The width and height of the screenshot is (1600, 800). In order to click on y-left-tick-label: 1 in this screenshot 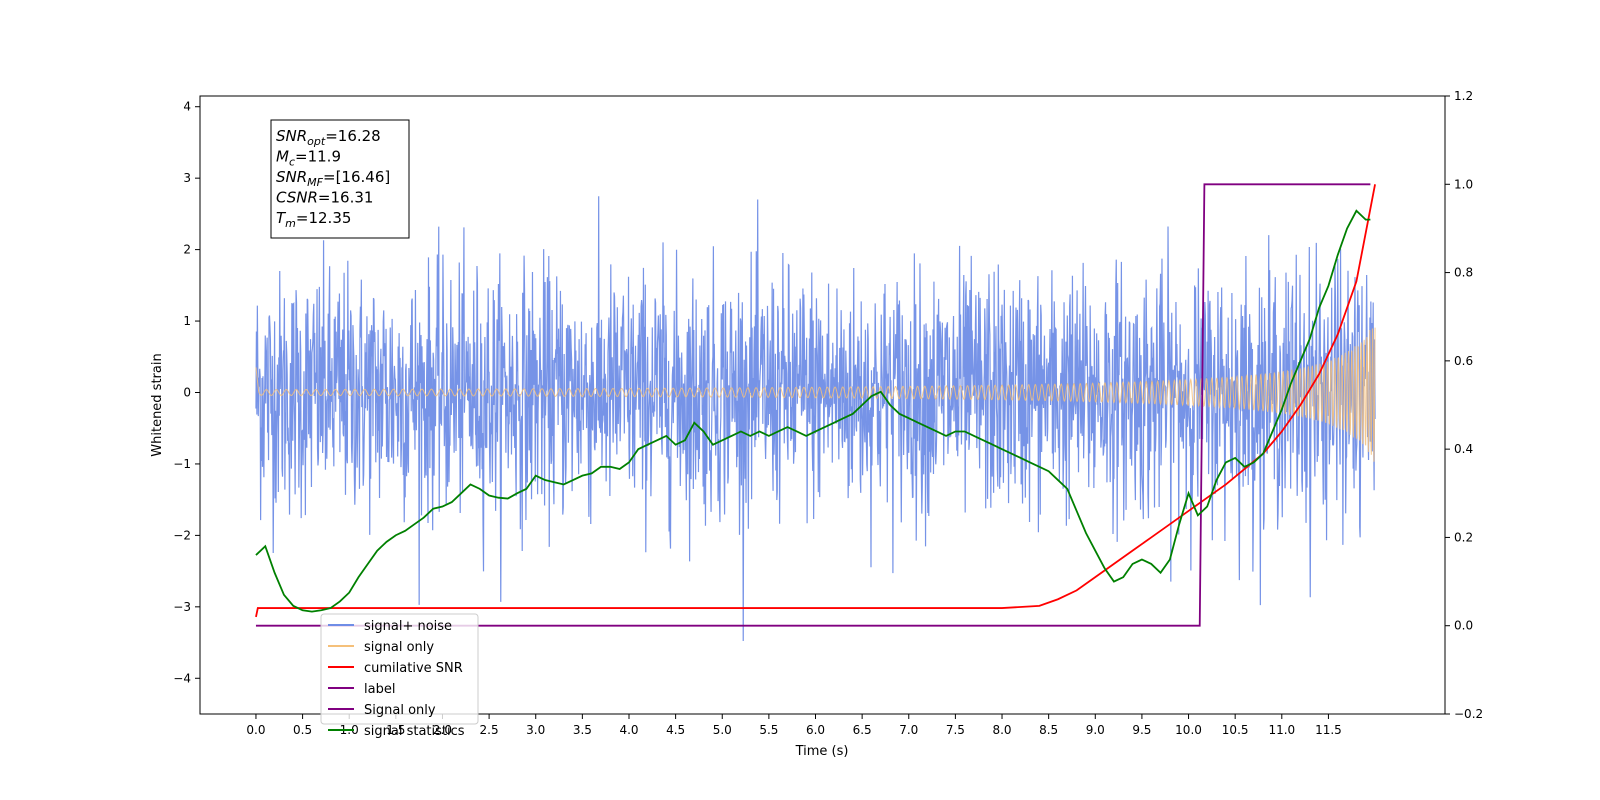, I will do `click(187, 321)`.